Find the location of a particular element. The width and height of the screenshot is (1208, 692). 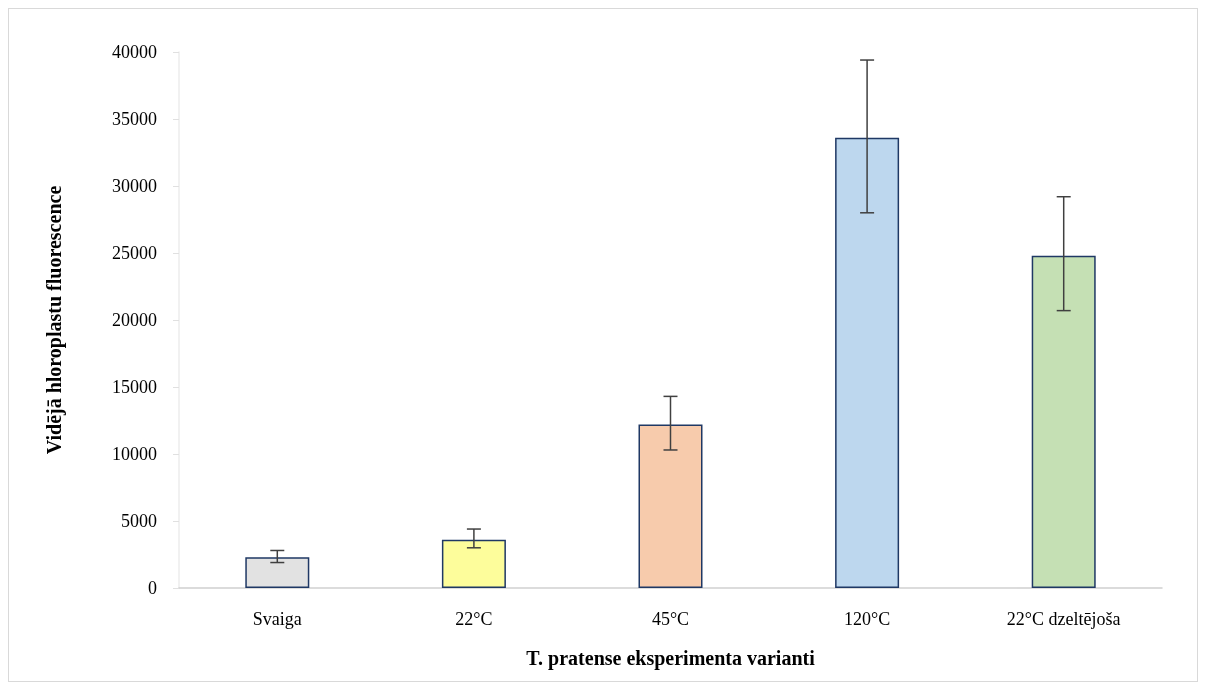

y-tick-label: 10000 is located at coordinates (134, 454).